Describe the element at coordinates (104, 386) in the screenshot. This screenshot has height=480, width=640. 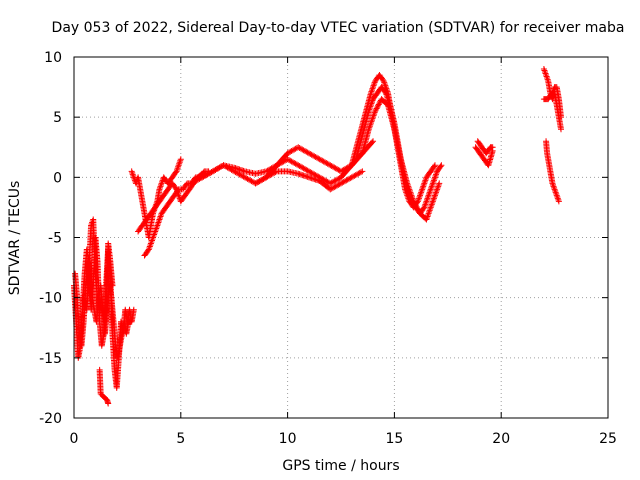
I see `series-early-outliers` at that location.